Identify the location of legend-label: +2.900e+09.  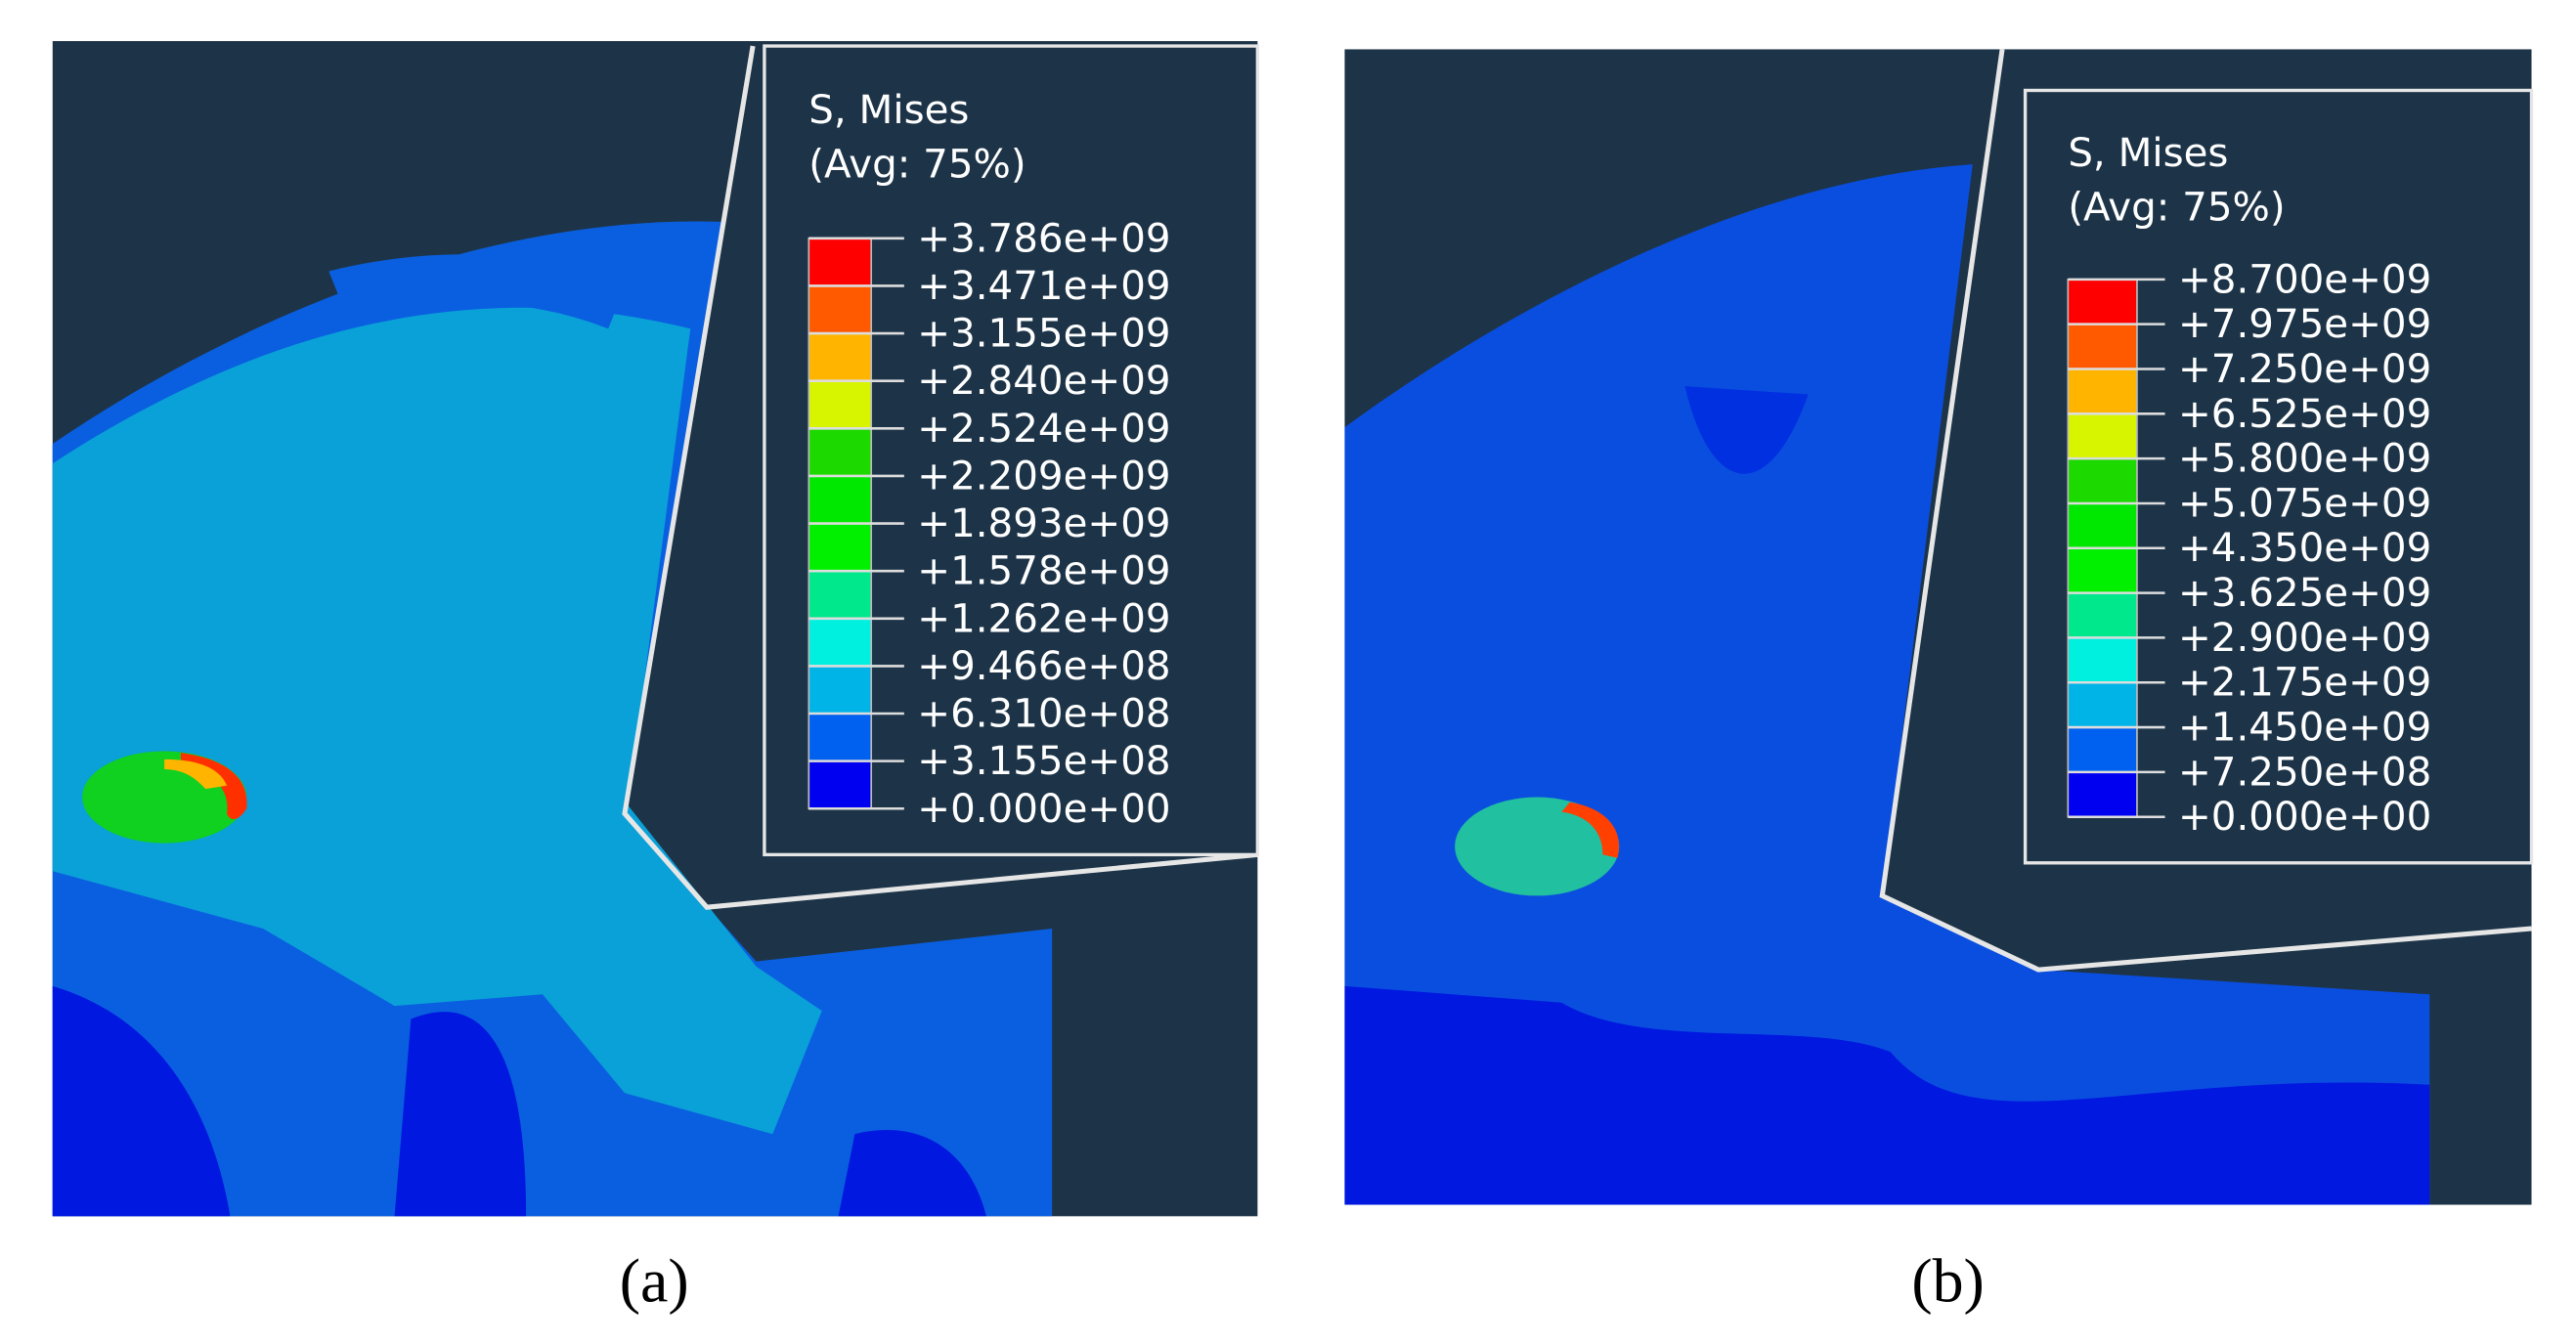
(2304, 638).